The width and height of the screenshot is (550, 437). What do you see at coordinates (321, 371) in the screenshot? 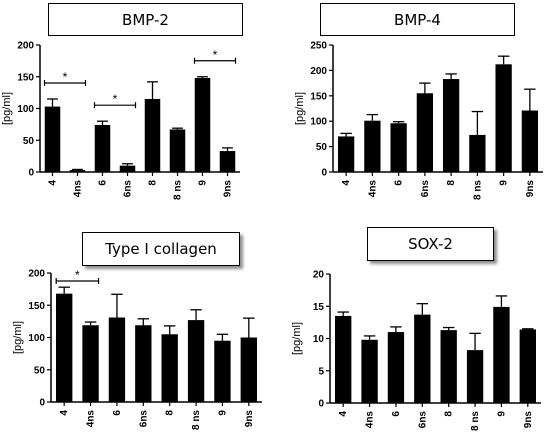
I see `y-tick-label: 5` at bounding box center [321, 371].